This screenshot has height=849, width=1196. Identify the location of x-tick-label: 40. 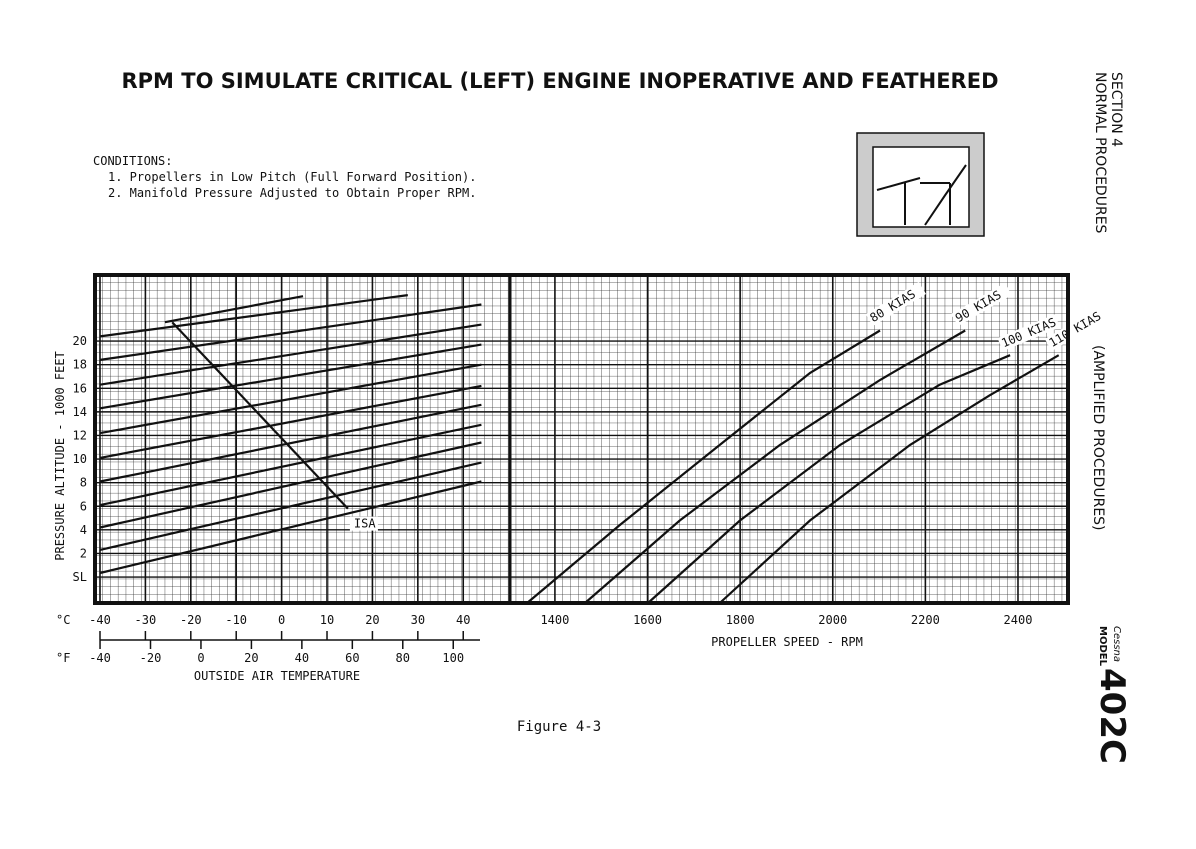
(463, 620).